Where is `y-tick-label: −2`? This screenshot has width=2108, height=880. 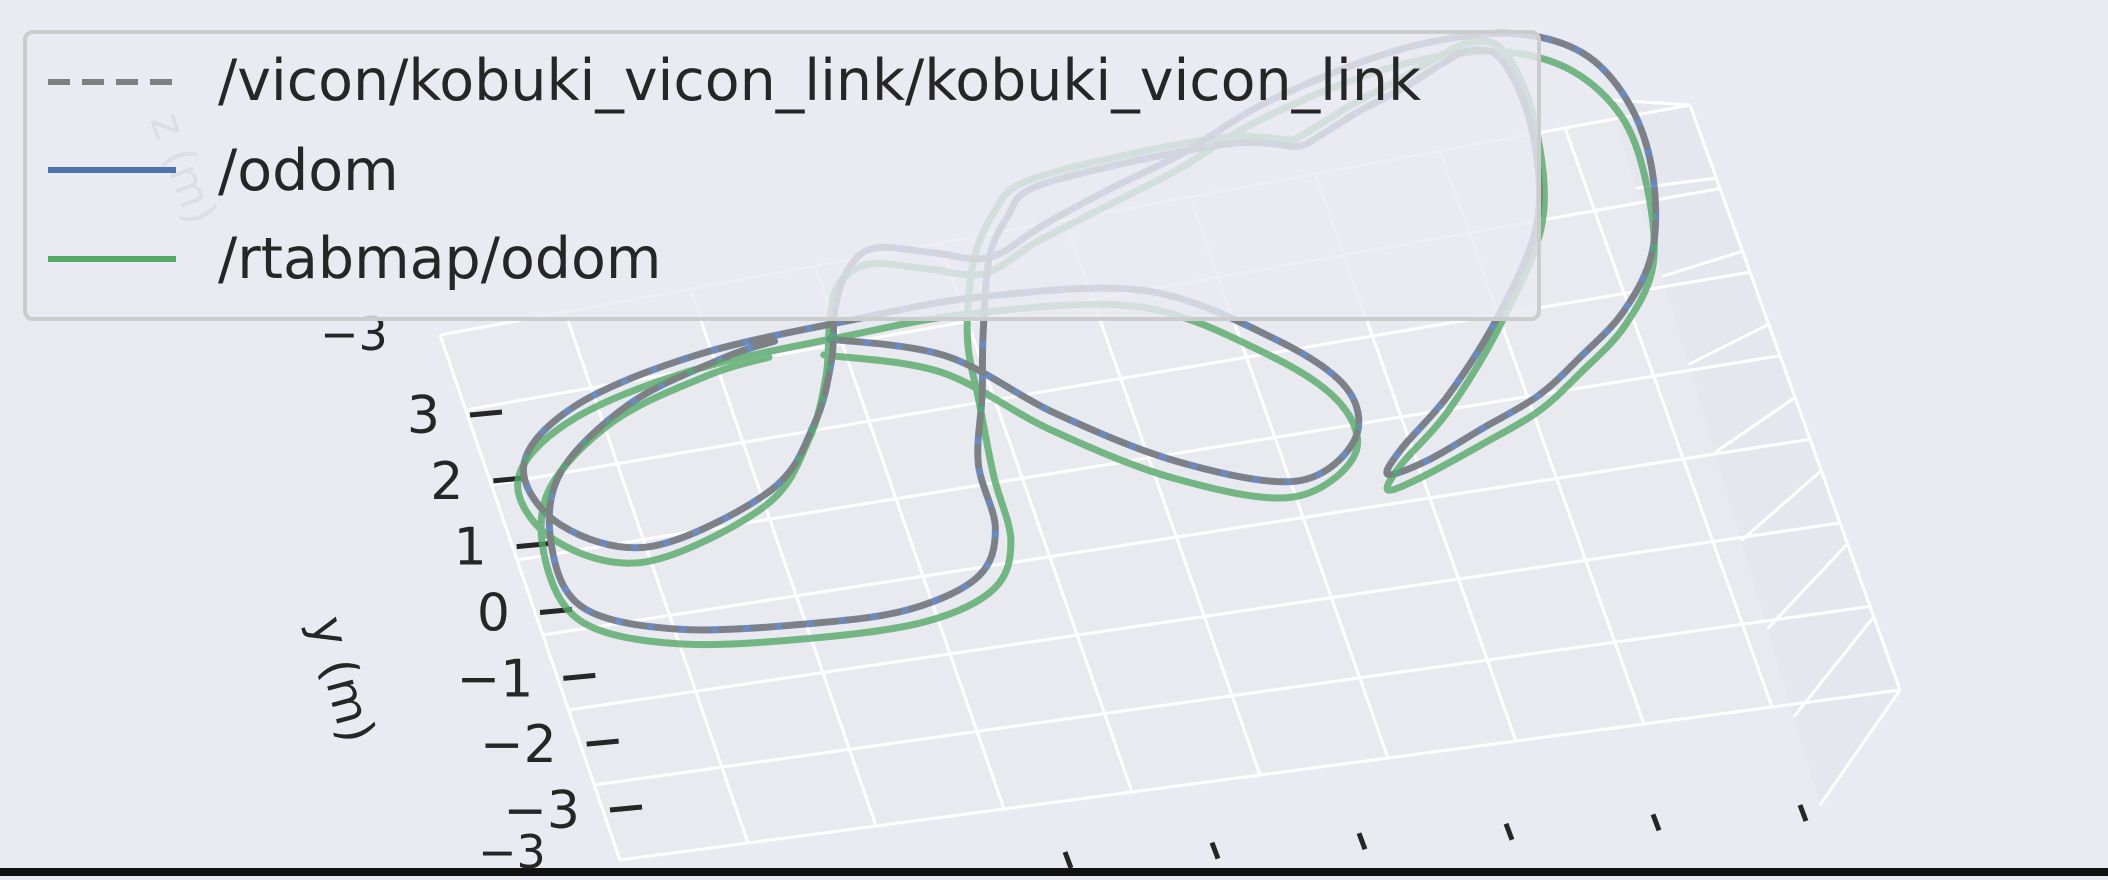
y-tick-label: −2 is located at coordinates (518, 745).